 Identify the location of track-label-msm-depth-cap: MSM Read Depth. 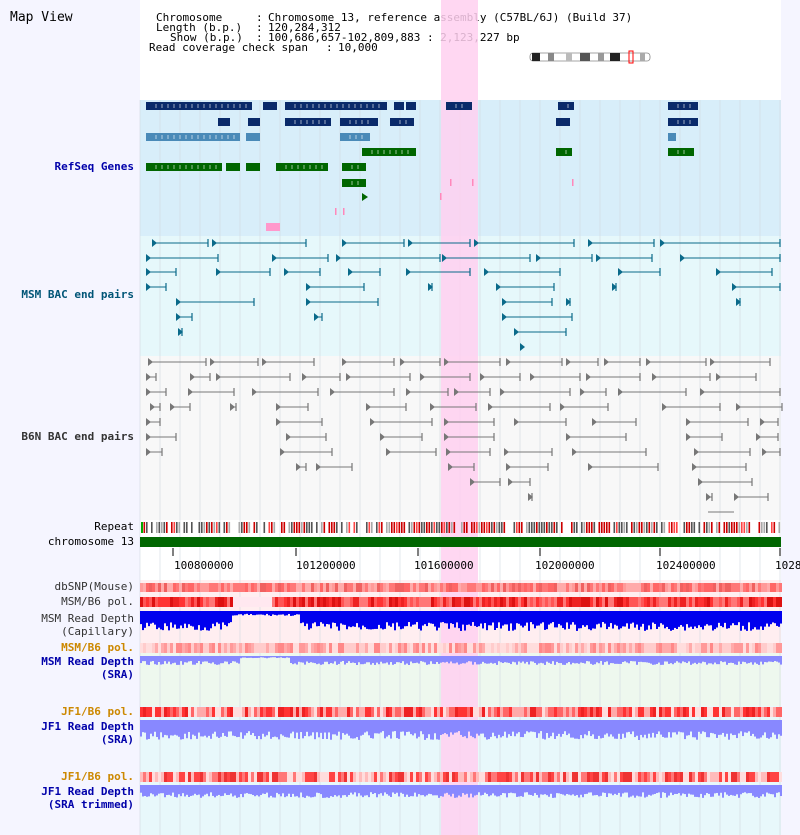
(87, 618).